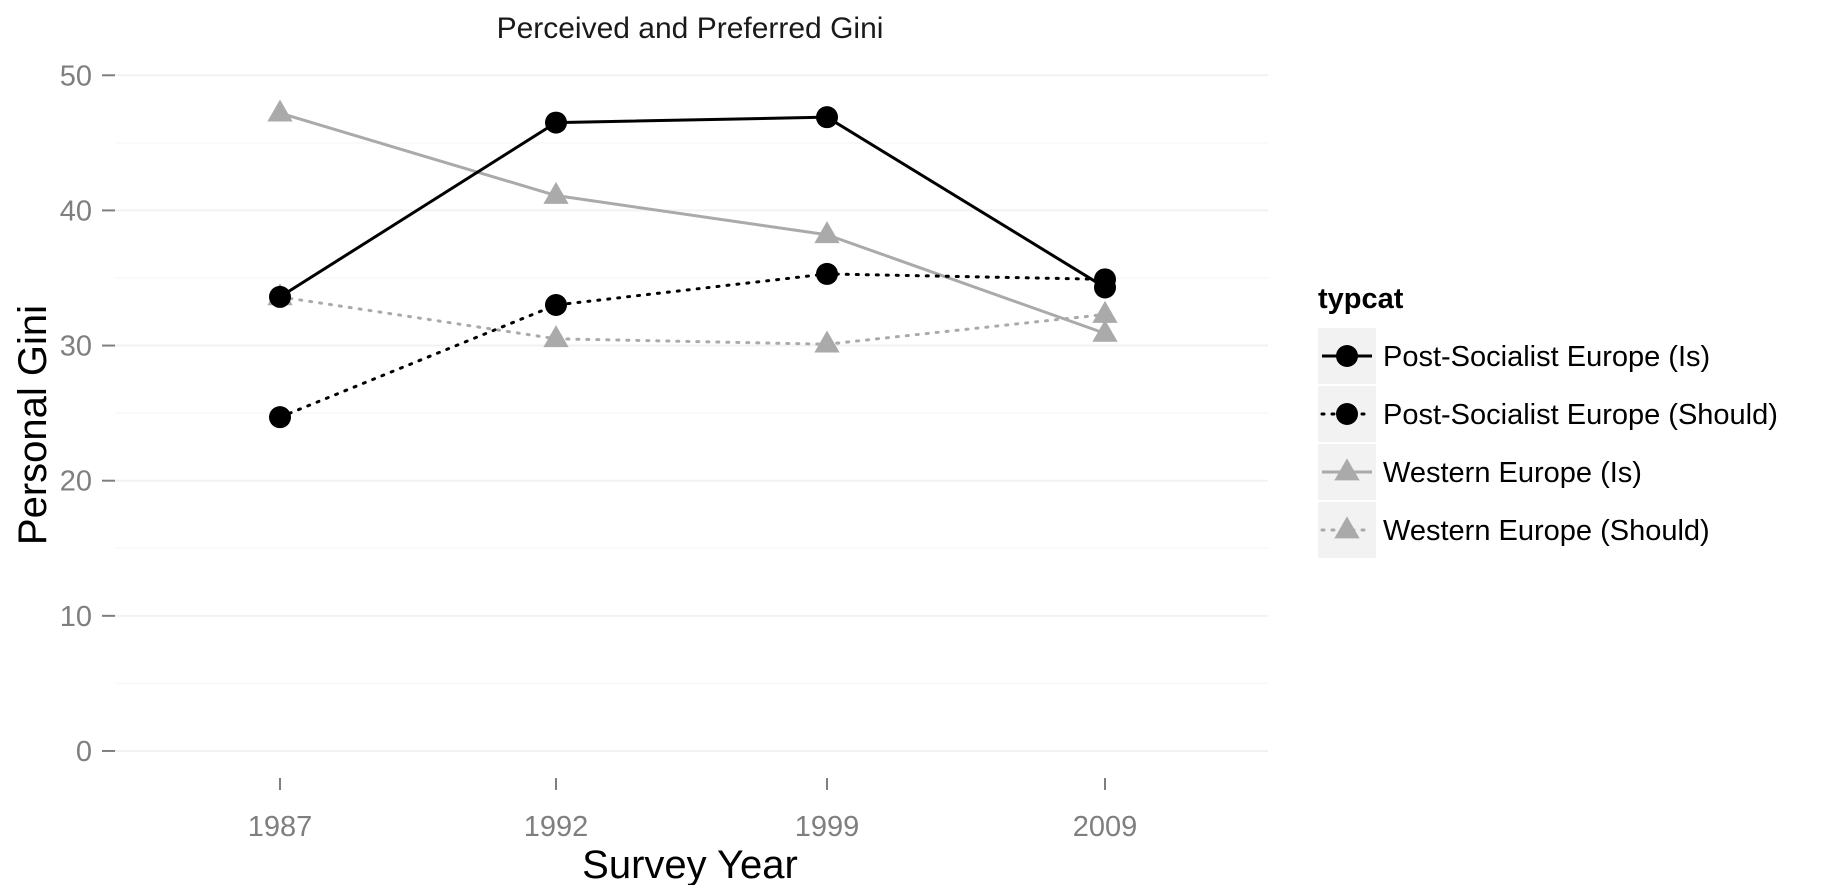  What do you see at coordinates (1546, 357) in the screenshot?
I see `legend-label: Post-Socialist Europe (Is)` at bounding box center [1546, 357].